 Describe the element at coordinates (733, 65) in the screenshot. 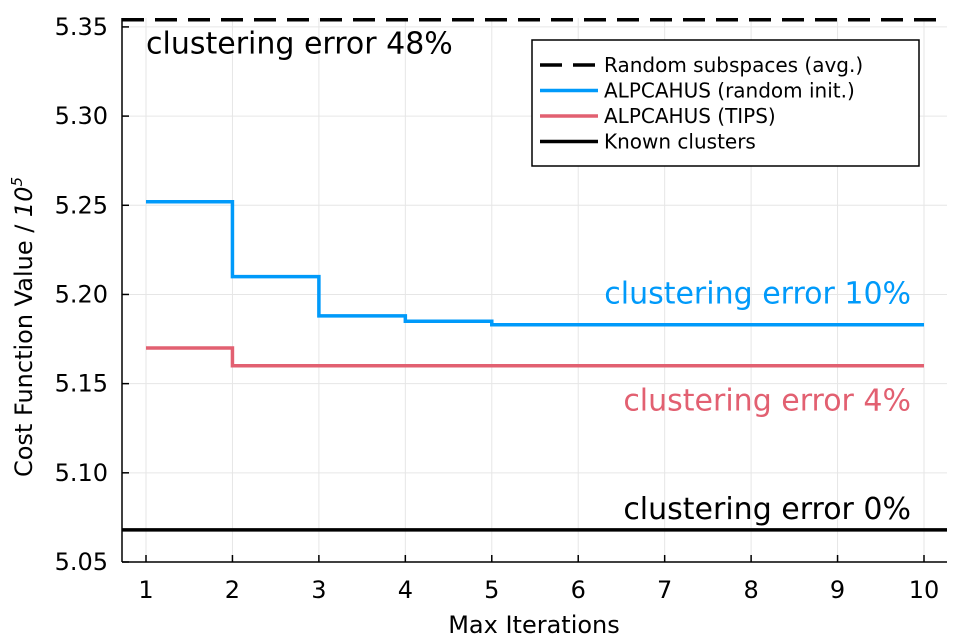

I see `legend-label-0: Random subspaces (avg.)` at that location.